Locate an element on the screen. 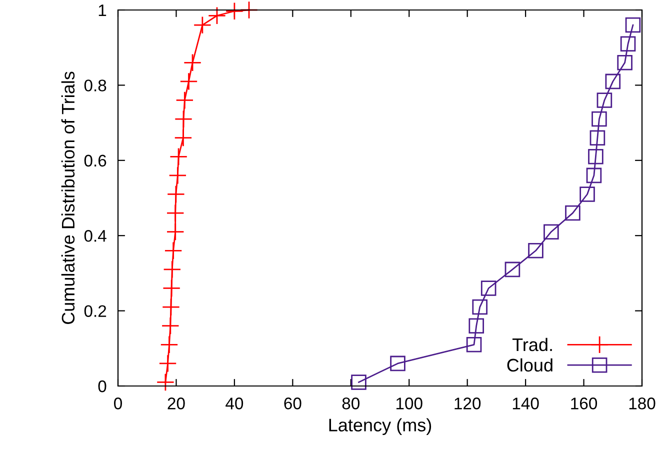  y-tick-label: 0.6 is located at coordinates (95, 160).